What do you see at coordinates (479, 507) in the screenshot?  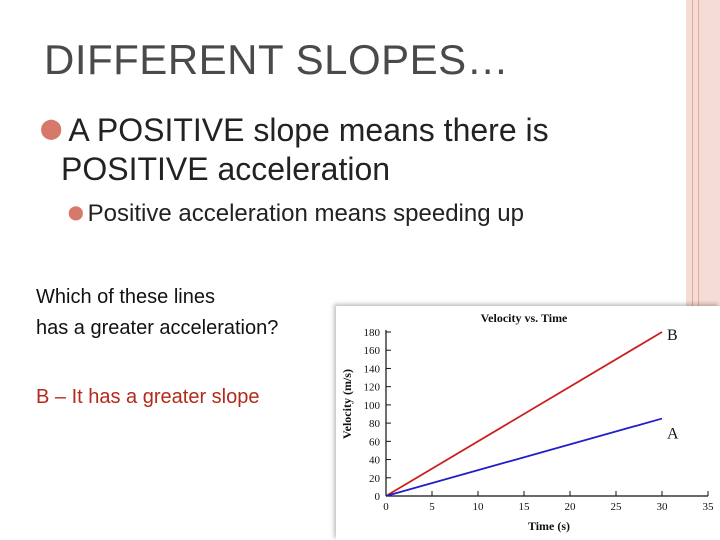 I see `x-tick-label: 10` at bounding box center [479, 507].